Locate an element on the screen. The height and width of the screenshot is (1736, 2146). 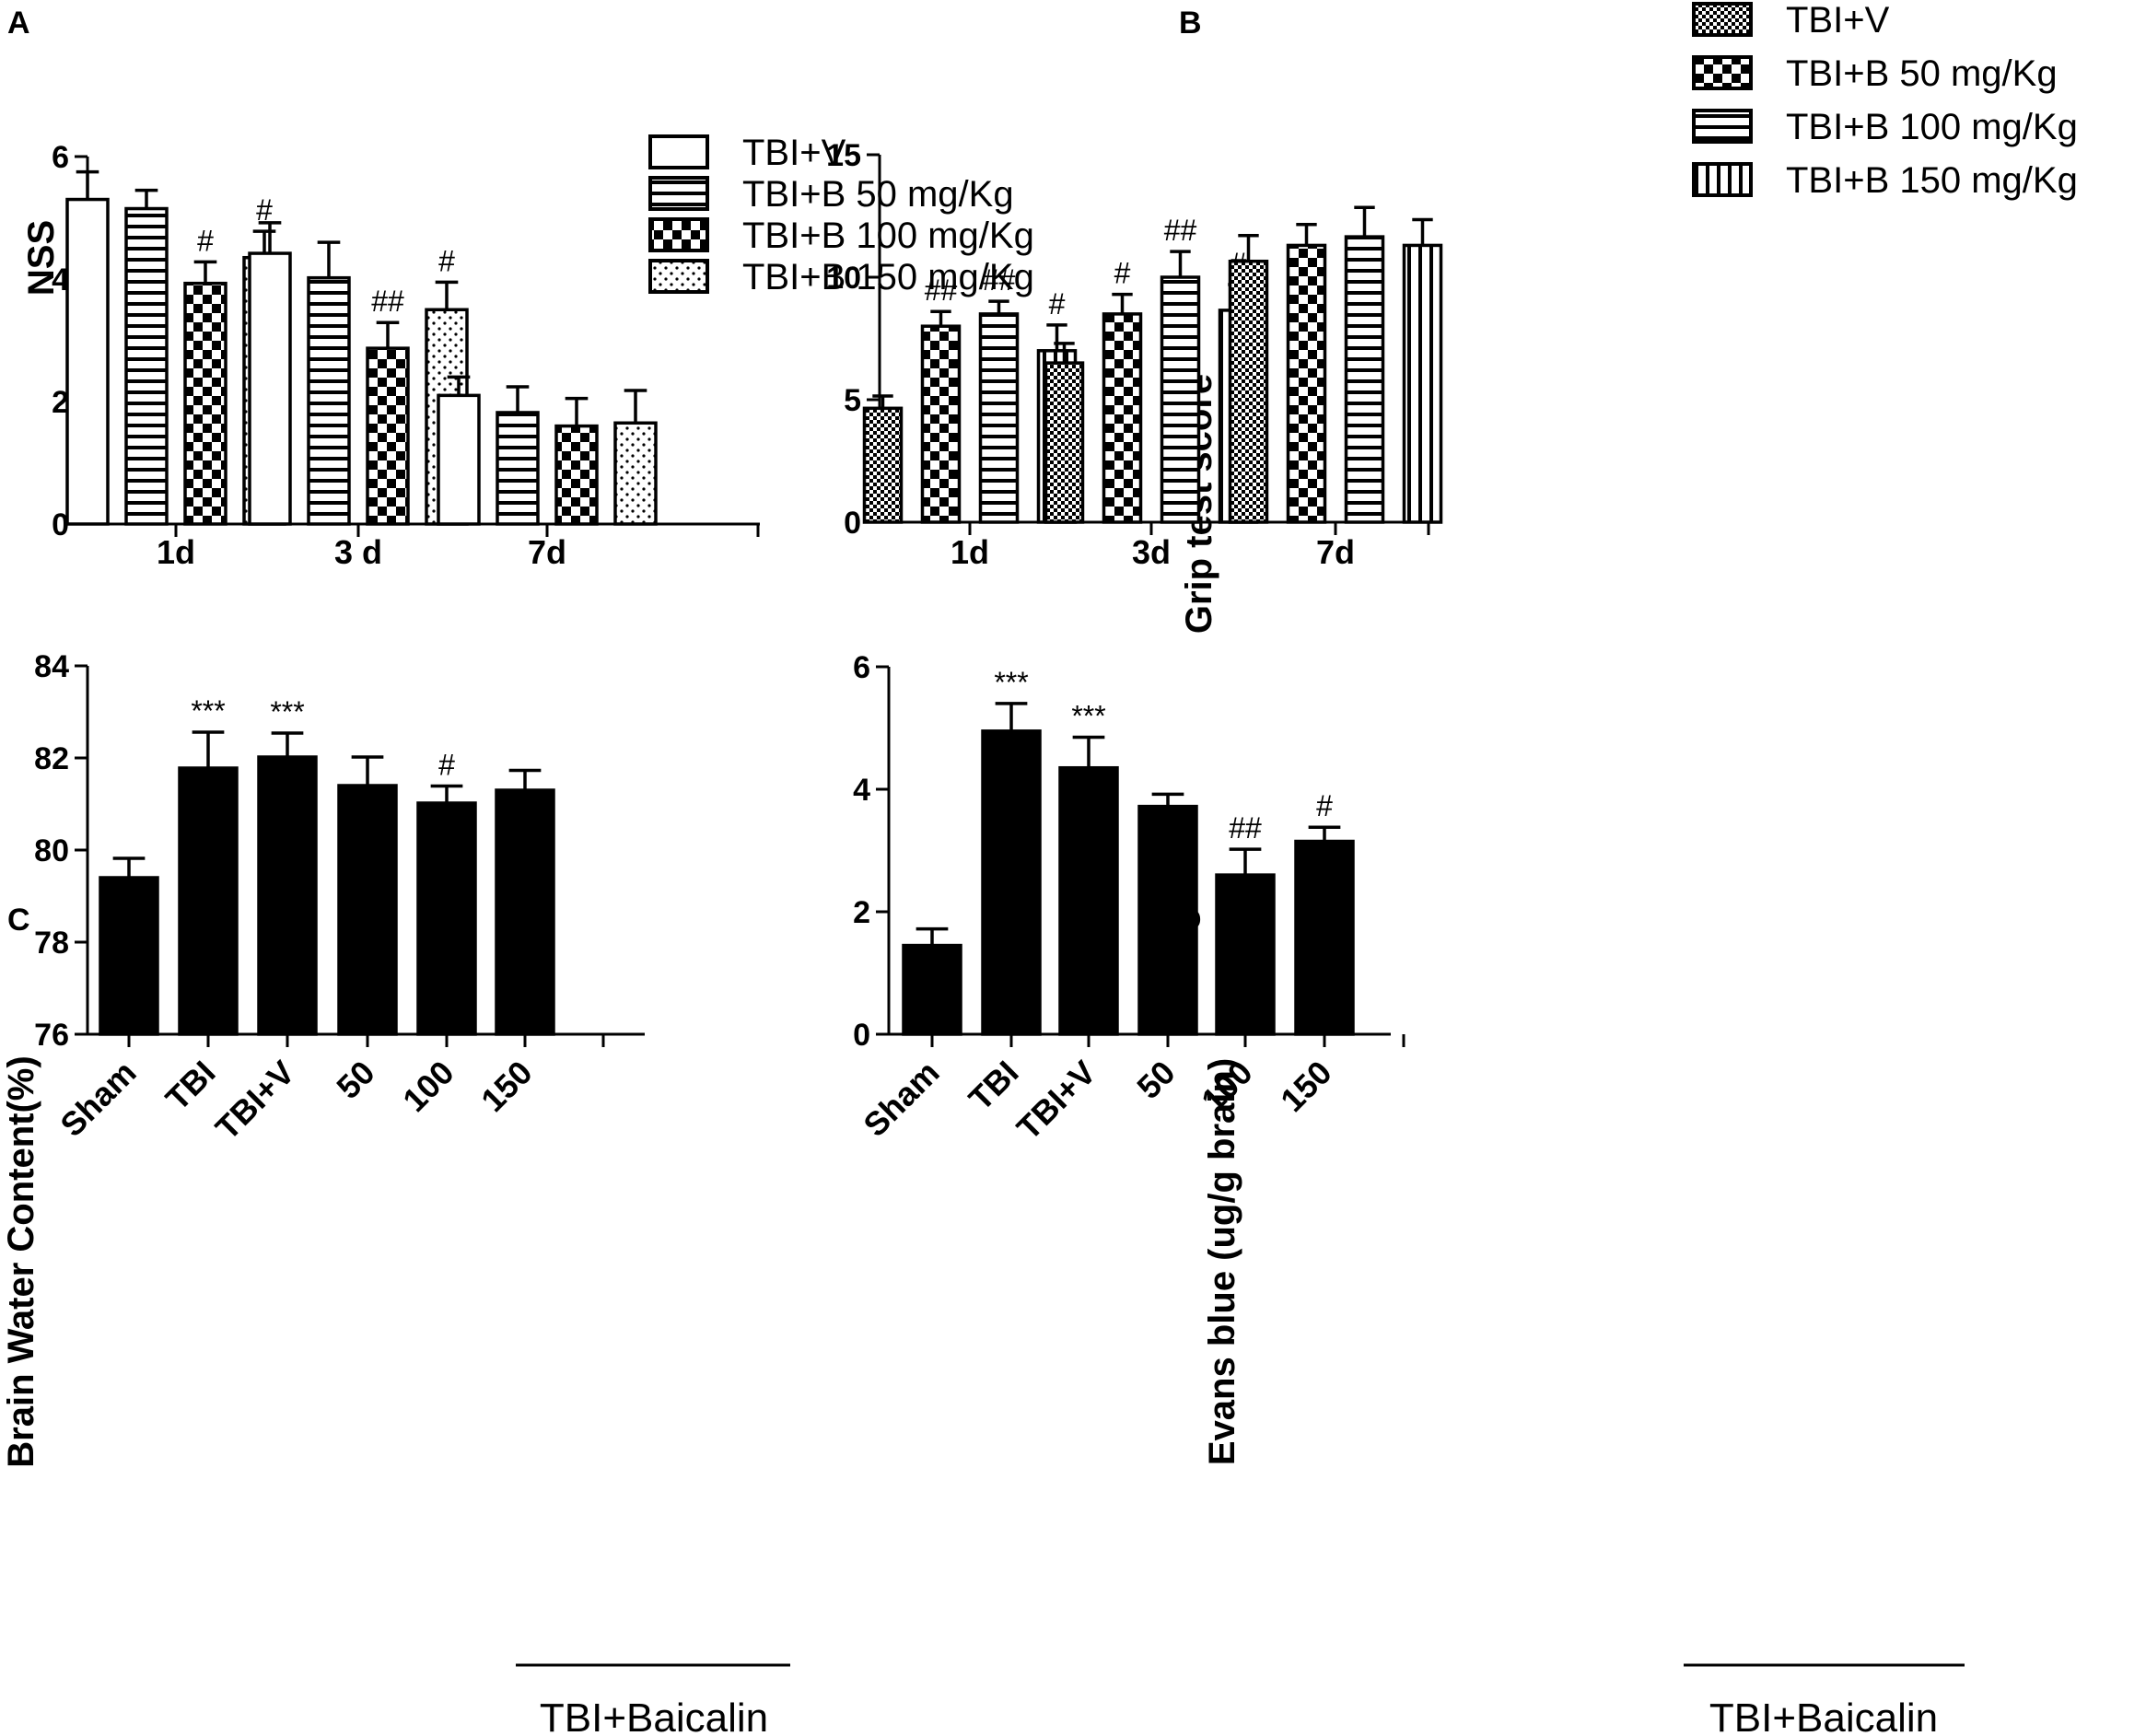
y-tick-label: 76 is located at coordinates (51, 1035).